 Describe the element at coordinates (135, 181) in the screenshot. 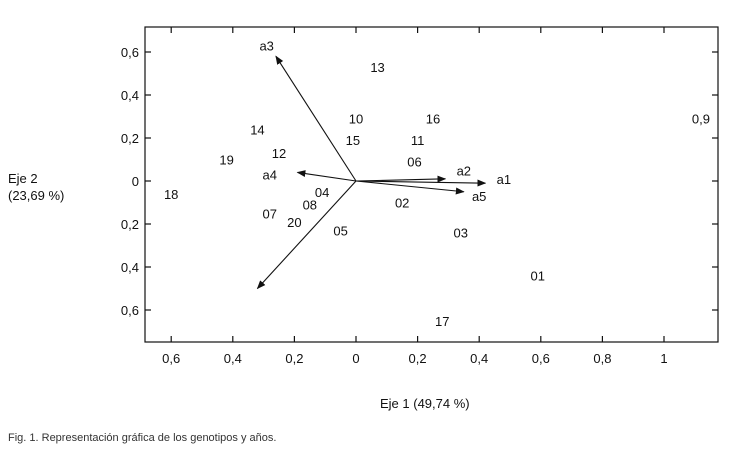

I see `y-tick-label: 0` at that location.